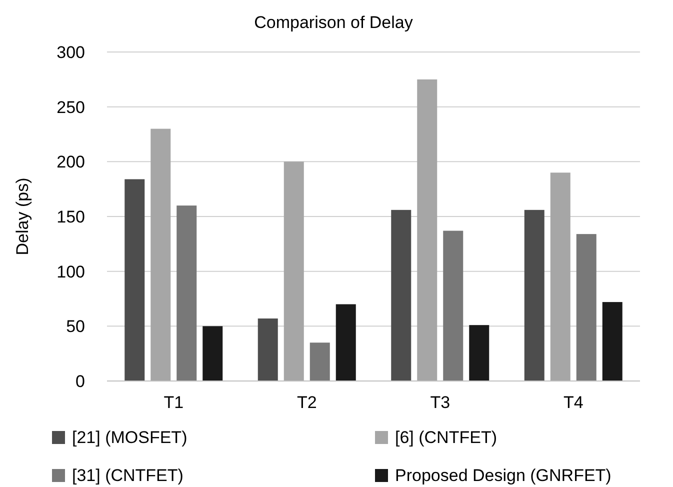 The height and width of the screenshot is (487, 673). I want to click on x-tick-label: T2, so click(306, 402).